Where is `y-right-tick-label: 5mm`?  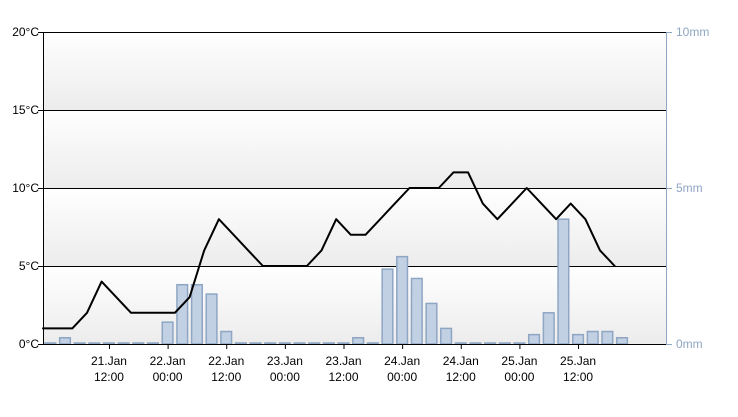
y-right-tick-label: 5mm is located at coordinates (689, 188).